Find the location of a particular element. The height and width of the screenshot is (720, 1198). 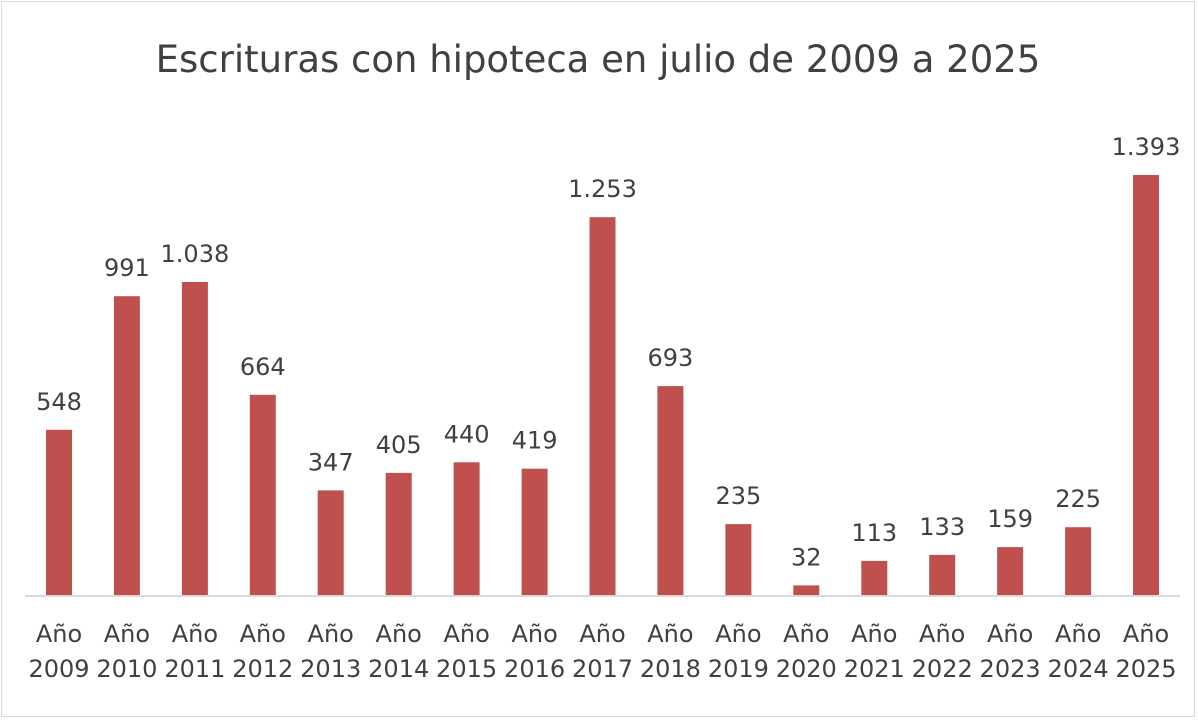

data-label-2015: 440 is located at coordinates (467, 434).